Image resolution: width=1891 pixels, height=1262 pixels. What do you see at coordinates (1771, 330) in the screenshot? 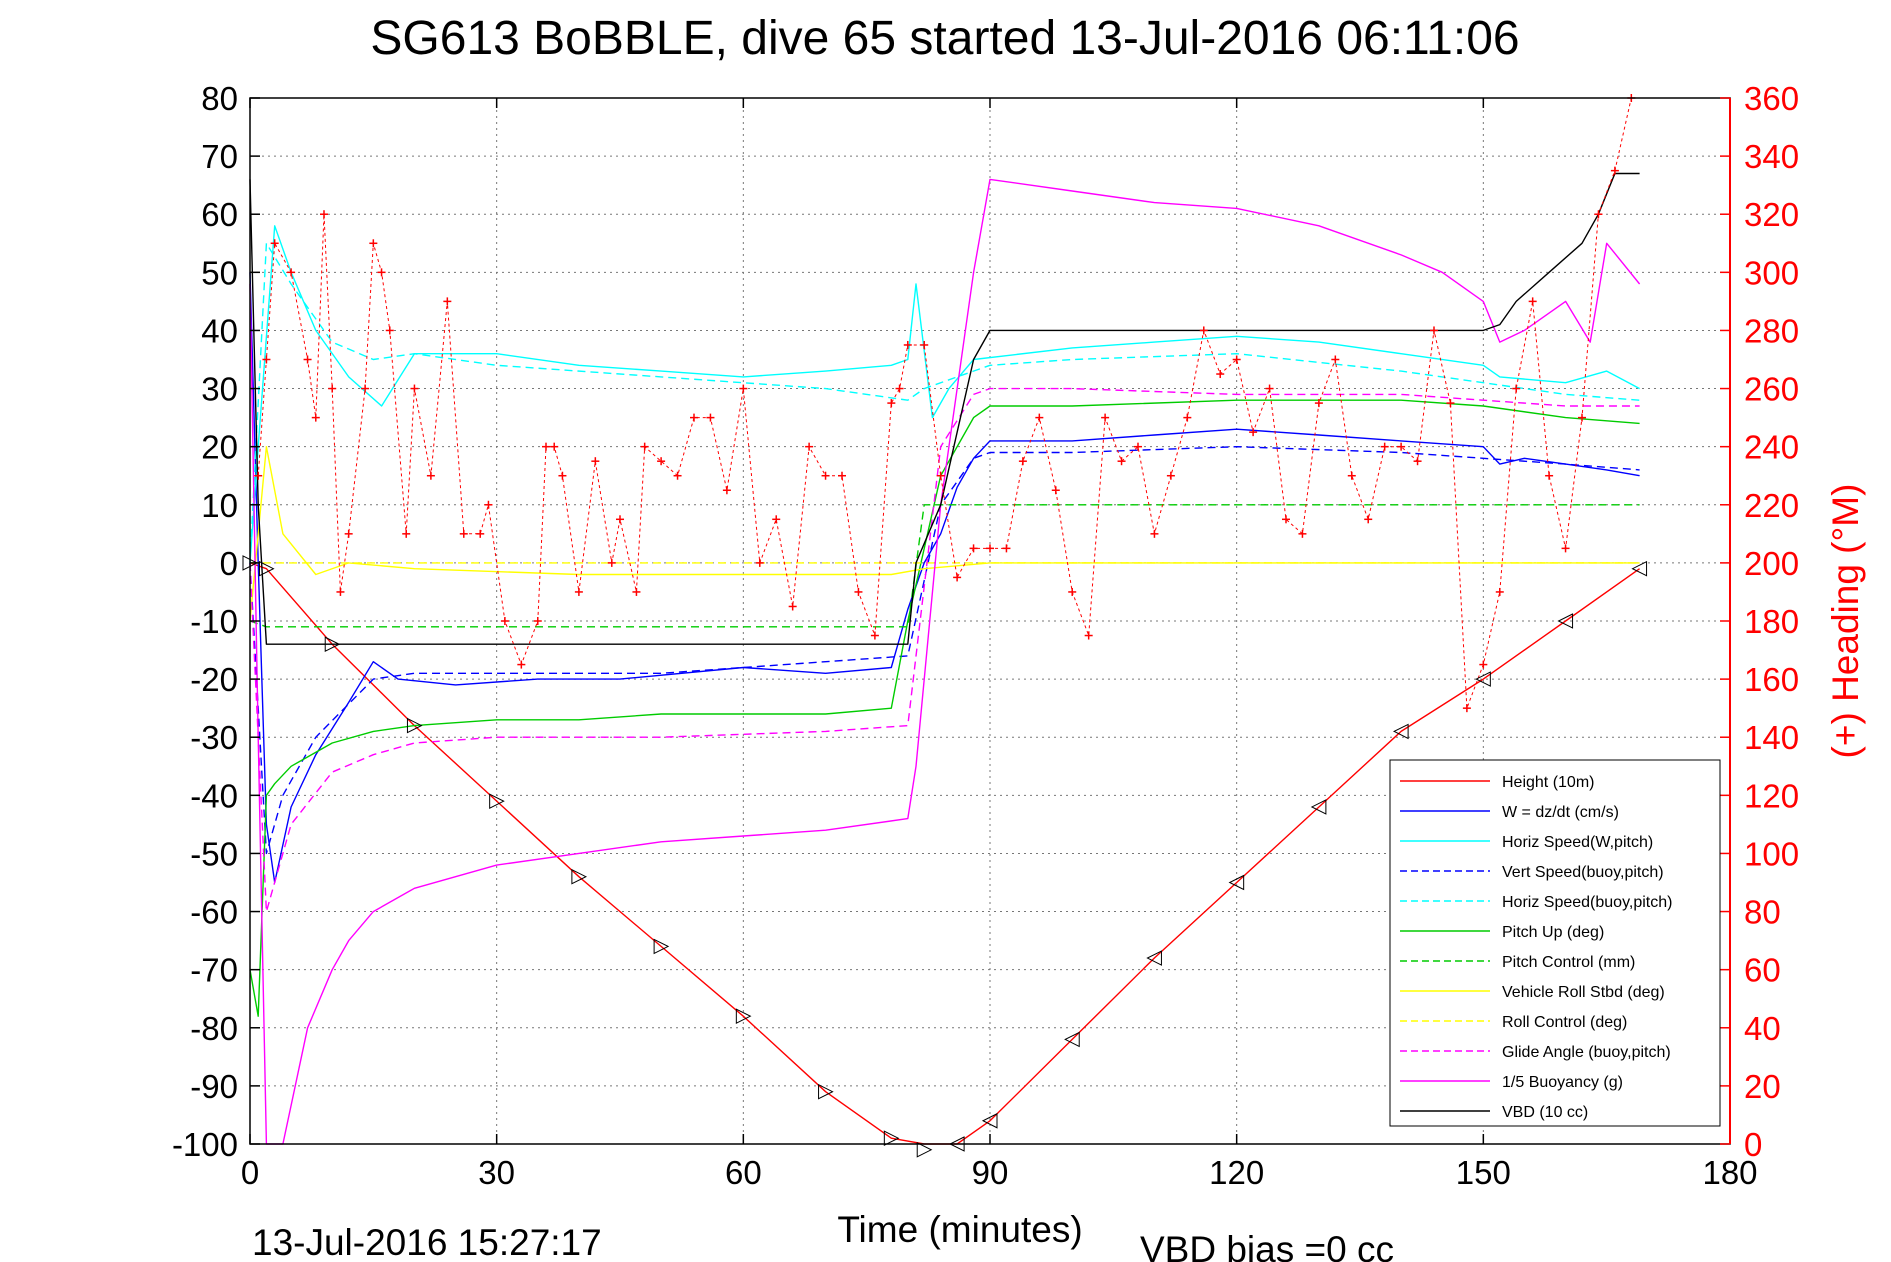
I see `y-right-tick-label: 280` at bounding box center [1771, 330].